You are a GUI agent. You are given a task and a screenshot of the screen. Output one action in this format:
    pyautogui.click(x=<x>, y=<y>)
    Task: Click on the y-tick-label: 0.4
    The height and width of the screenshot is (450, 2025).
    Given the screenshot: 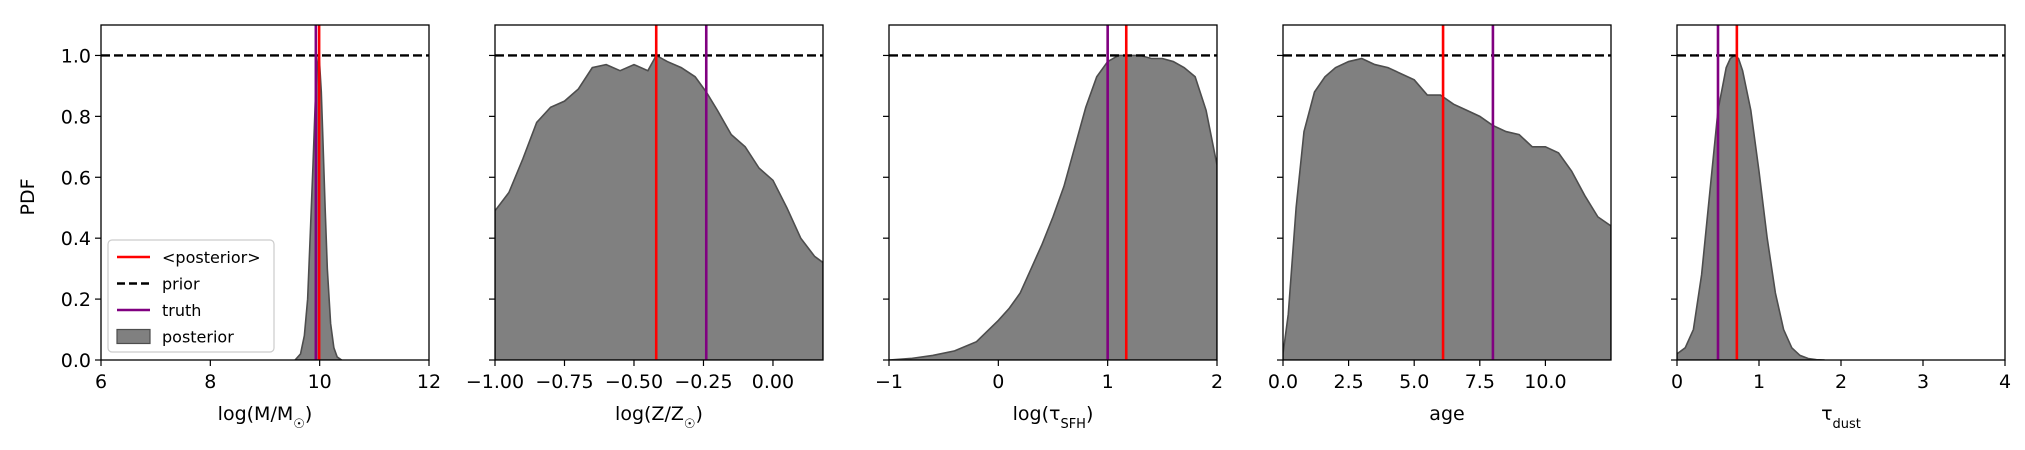 What is the action you would take?
    pyautogui.click(x=76, y=239)
    